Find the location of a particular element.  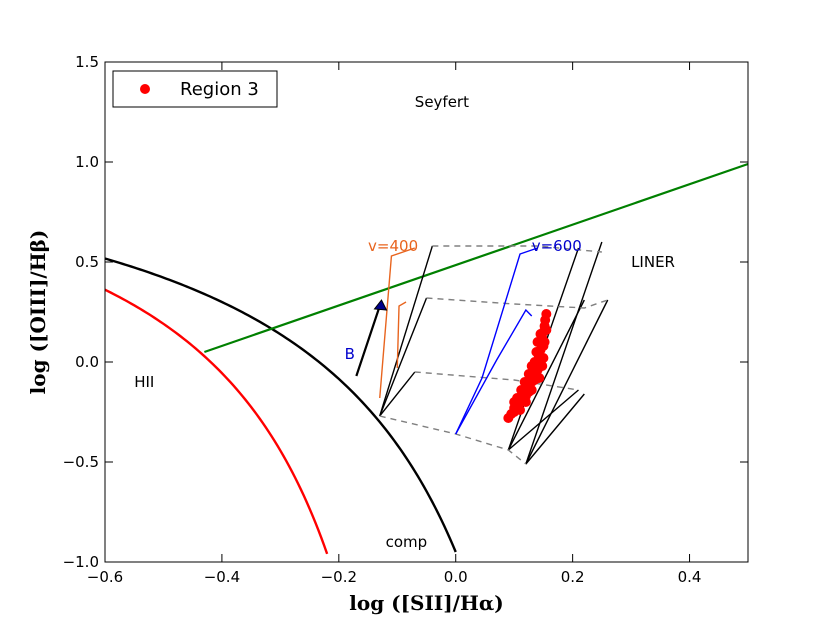

y-tick-label: −0.5 is located at coordinates (81, 462).